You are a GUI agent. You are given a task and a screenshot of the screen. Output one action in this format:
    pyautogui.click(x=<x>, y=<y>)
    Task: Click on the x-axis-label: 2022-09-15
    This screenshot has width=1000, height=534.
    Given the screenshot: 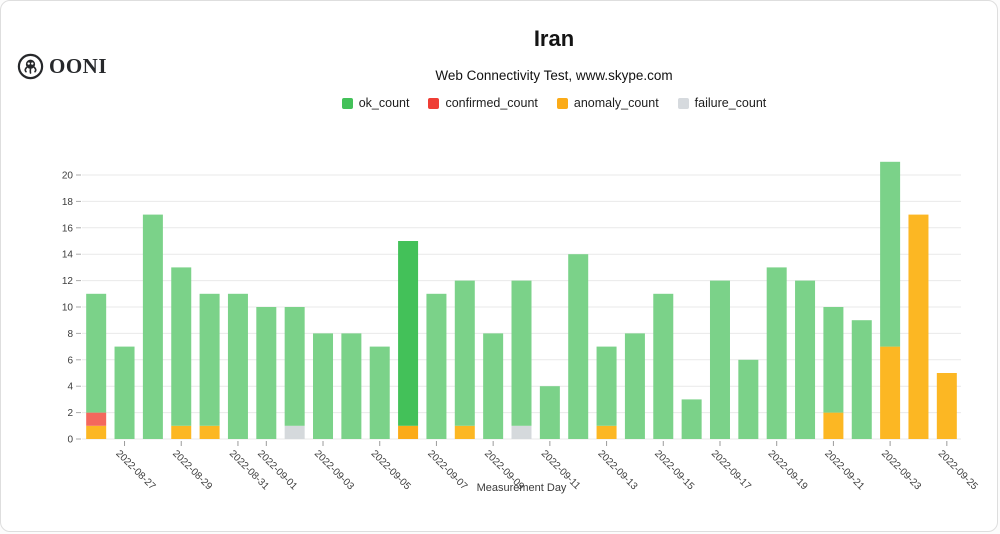 What is the action you would take?
    pyautogui.click(x=674, y=470)
    